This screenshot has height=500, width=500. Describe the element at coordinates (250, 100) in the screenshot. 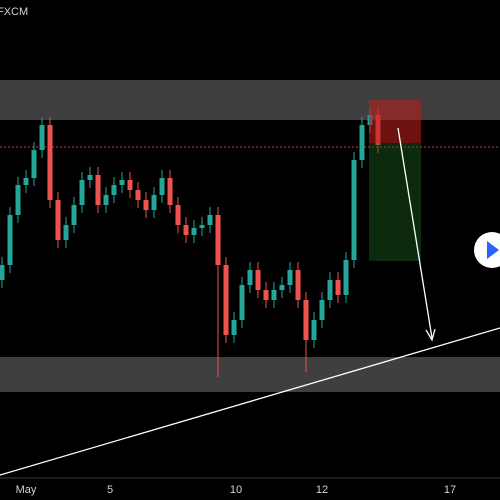

I see `resistance-zone` at that location.